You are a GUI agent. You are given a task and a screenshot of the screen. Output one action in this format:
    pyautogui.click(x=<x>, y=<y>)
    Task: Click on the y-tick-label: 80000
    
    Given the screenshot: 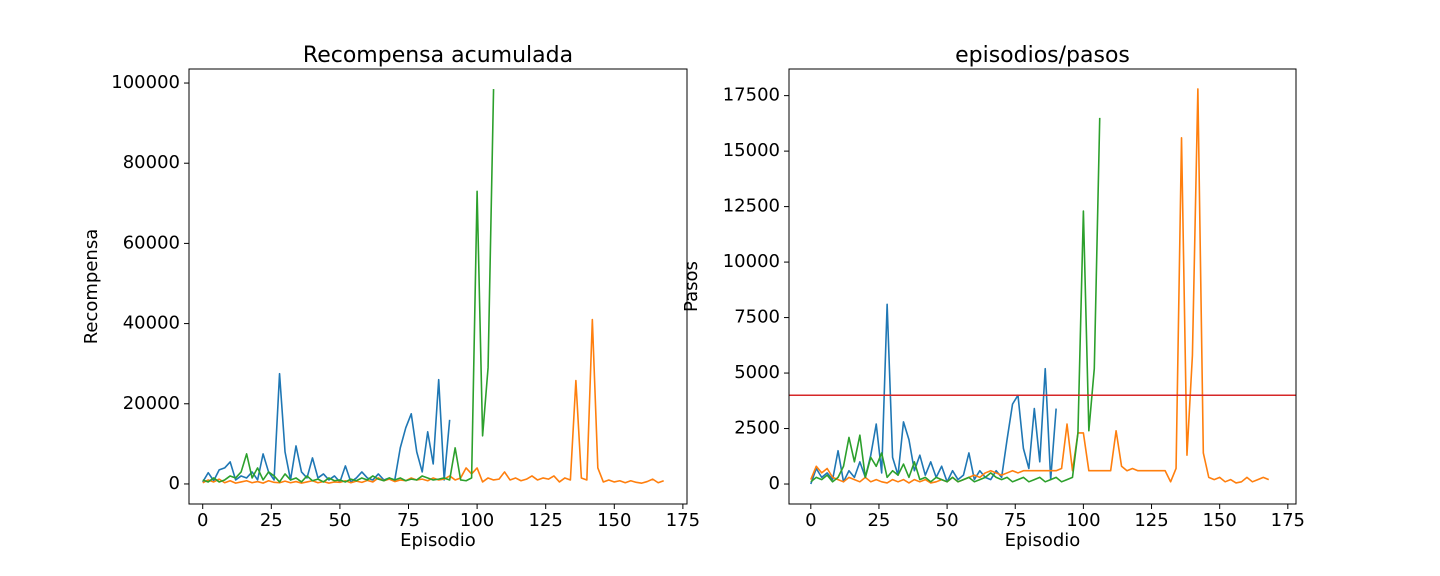 What is the action you would take?
    pyautogui.click(x=151, y=162)
    